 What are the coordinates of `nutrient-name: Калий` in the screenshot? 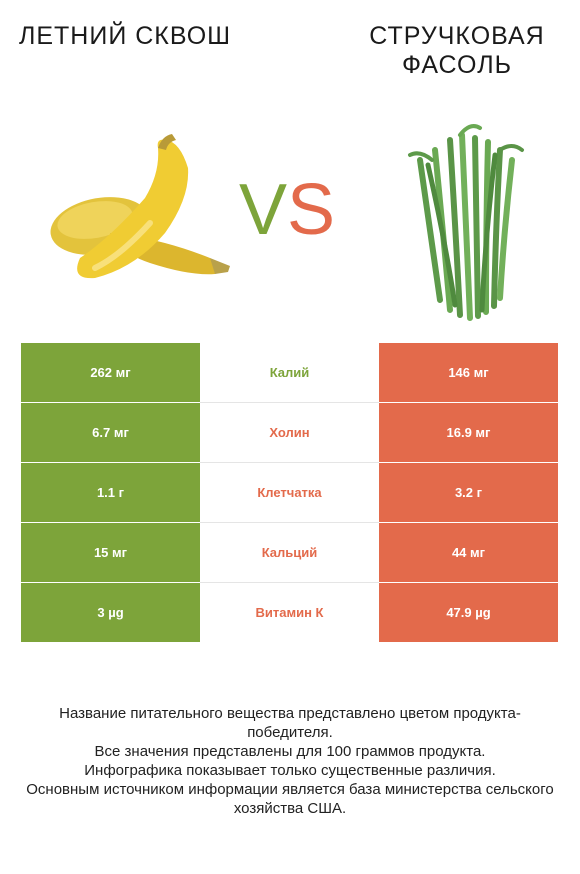 It's located at (289, 372).